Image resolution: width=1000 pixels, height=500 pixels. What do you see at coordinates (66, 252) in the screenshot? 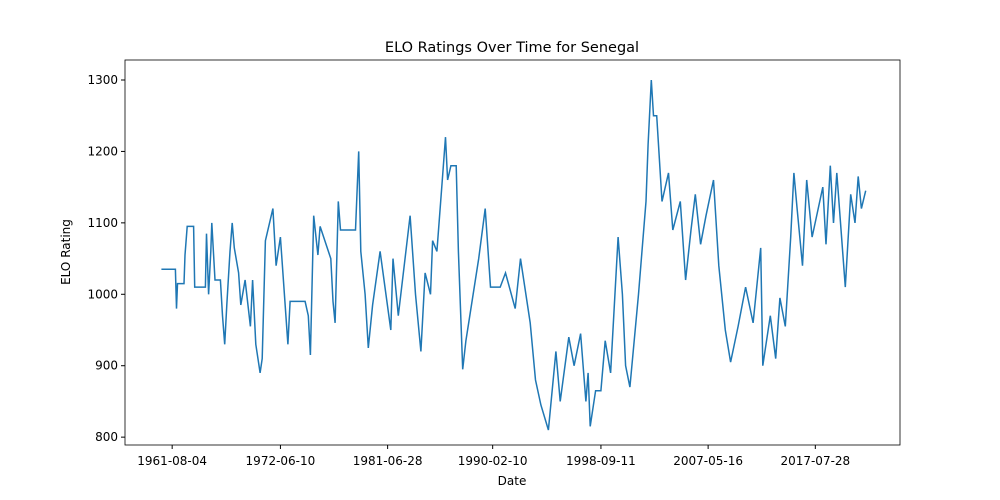
I see `y-axis-label: ELO Rating` at bounding box center [66, 252].